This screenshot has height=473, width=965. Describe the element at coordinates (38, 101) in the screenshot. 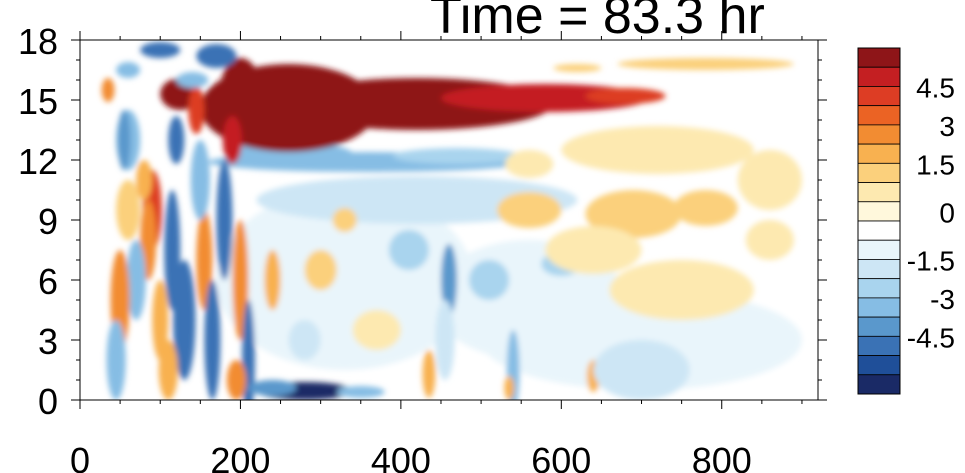

I see `y-tick-label: 15` at that location.